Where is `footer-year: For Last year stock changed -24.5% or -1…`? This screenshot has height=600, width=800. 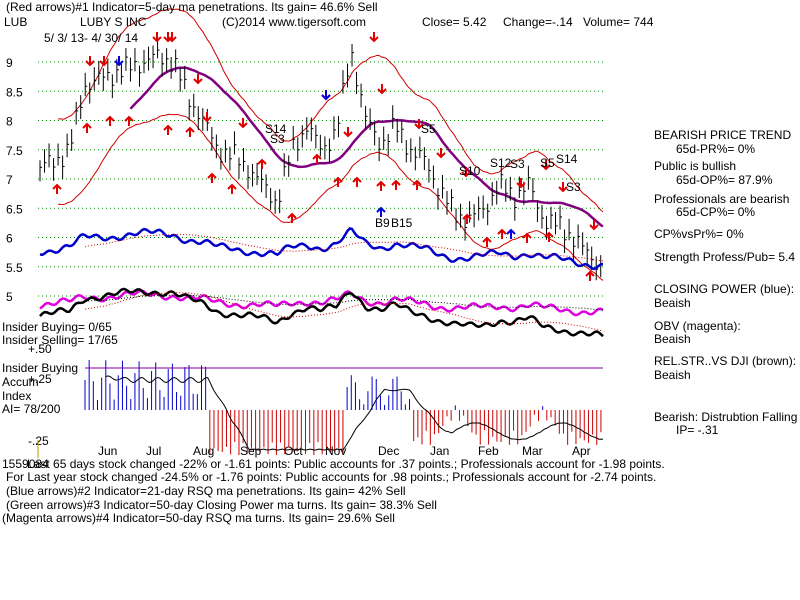
footer-year: For Last year stock changed -24.5% or -1… is located at coordinates (331, 477).